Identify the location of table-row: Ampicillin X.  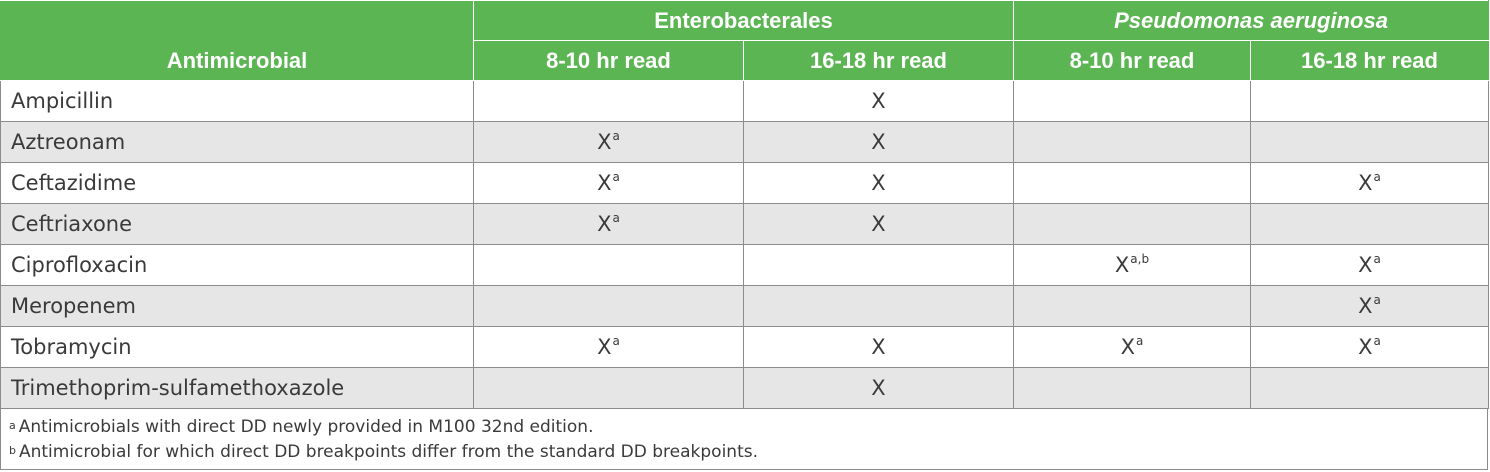
(745, 101).